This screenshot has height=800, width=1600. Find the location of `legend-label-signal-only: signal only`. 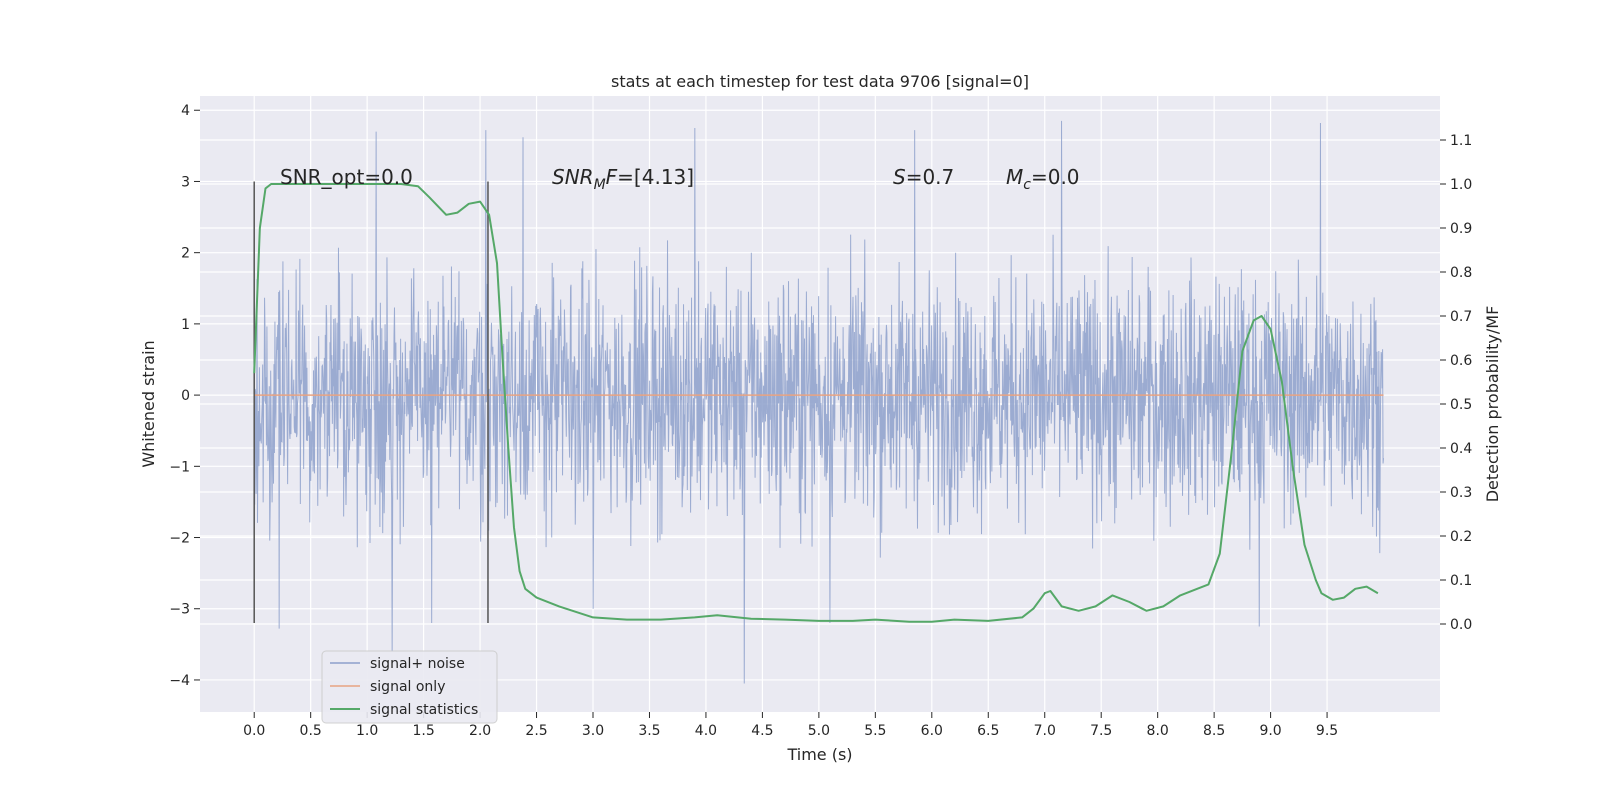

legend-label-signal-only: signal only is located at coordinates (407, 687).